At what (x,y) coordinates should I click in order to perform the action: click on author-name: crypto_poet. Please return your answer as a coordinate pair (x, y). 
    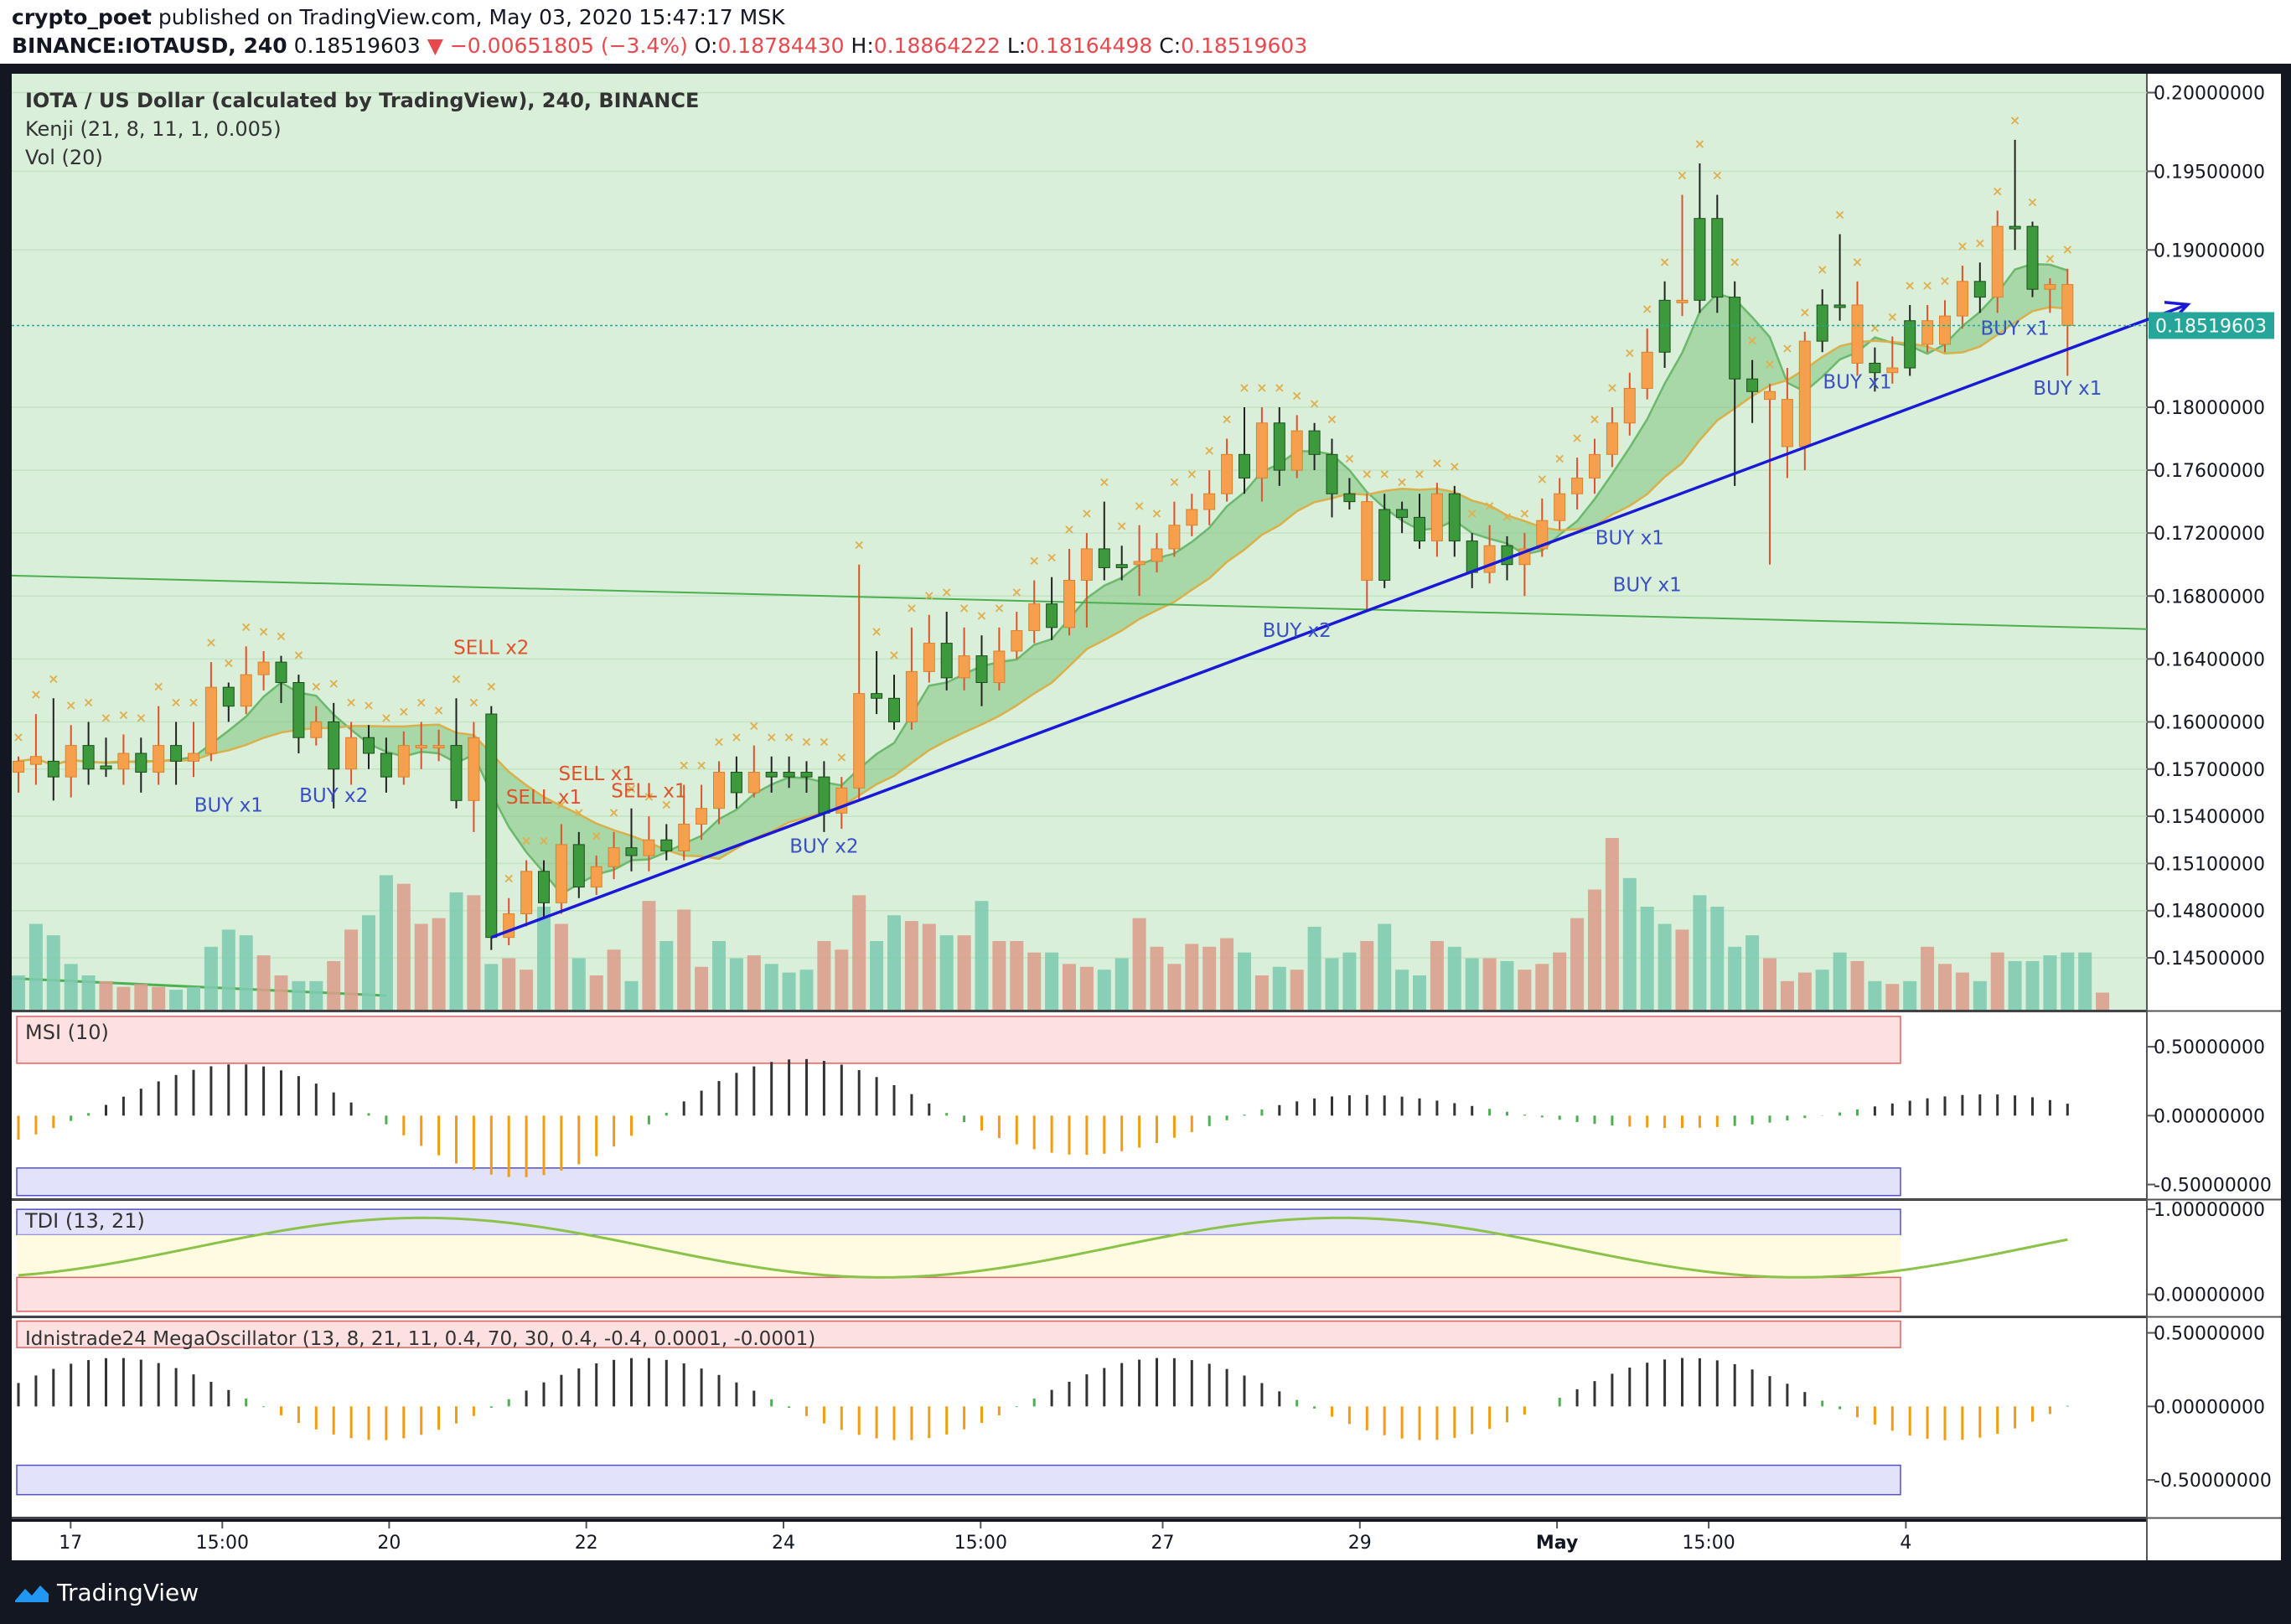
    Looking at the image, I should click on (82, 17).